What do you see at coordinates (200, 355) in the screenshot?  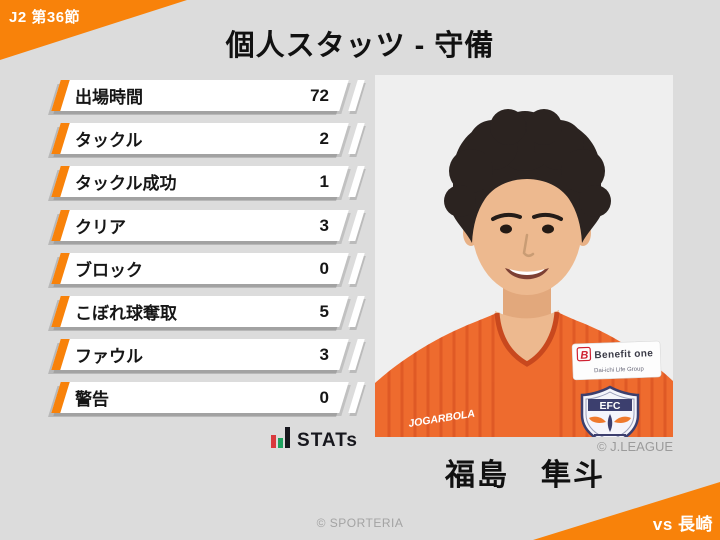 I see `stat-bar: ファウル 3` at bounding box center [200, 355].